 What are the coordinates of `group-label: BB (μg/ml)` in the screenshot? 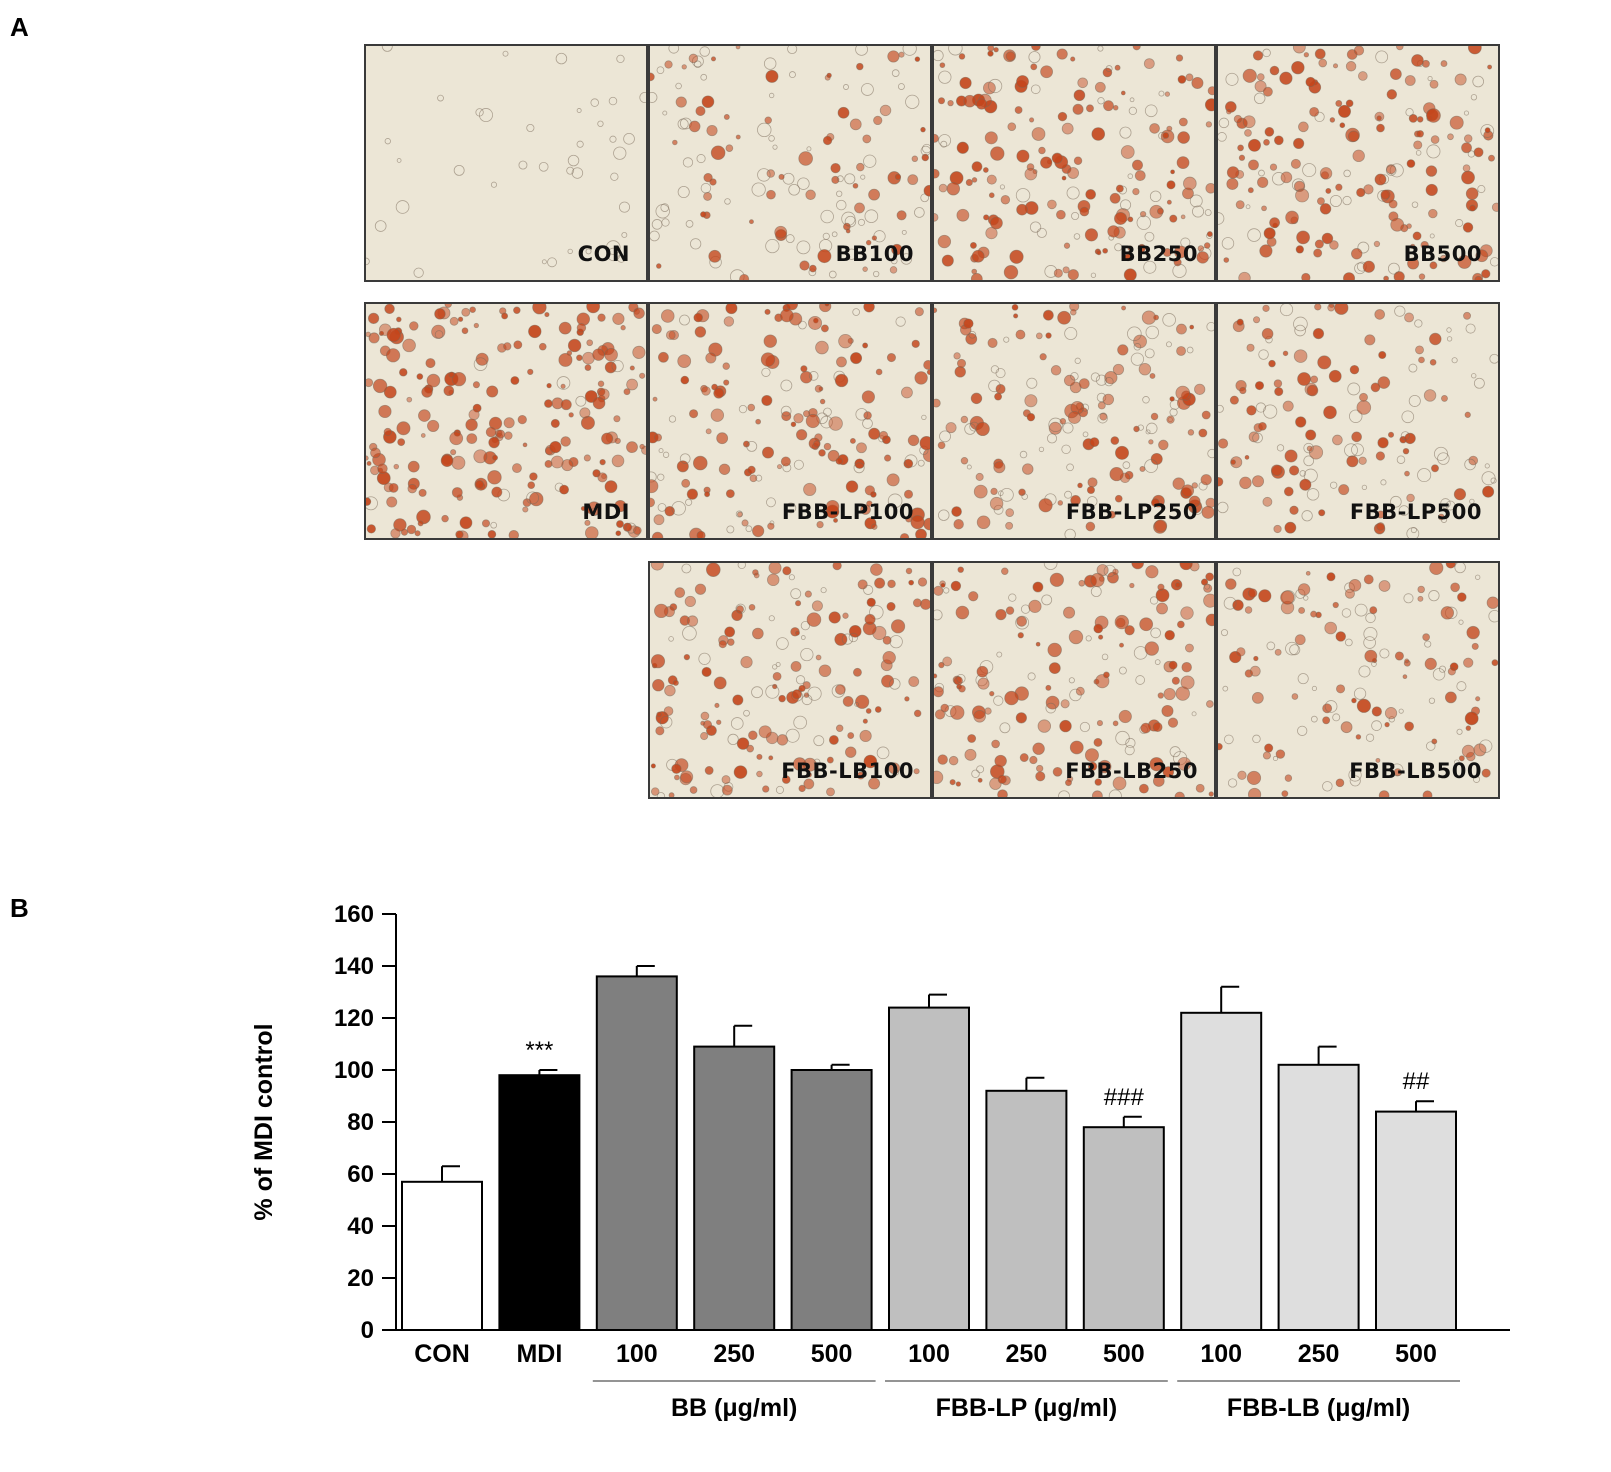 It's located at (734, 1408).